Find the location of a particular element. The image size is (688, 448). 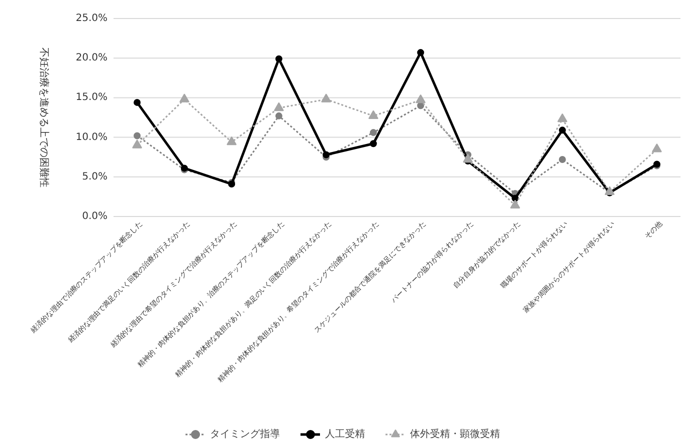

y-tick-label: 10.0% is located at coordinates (92, 137).